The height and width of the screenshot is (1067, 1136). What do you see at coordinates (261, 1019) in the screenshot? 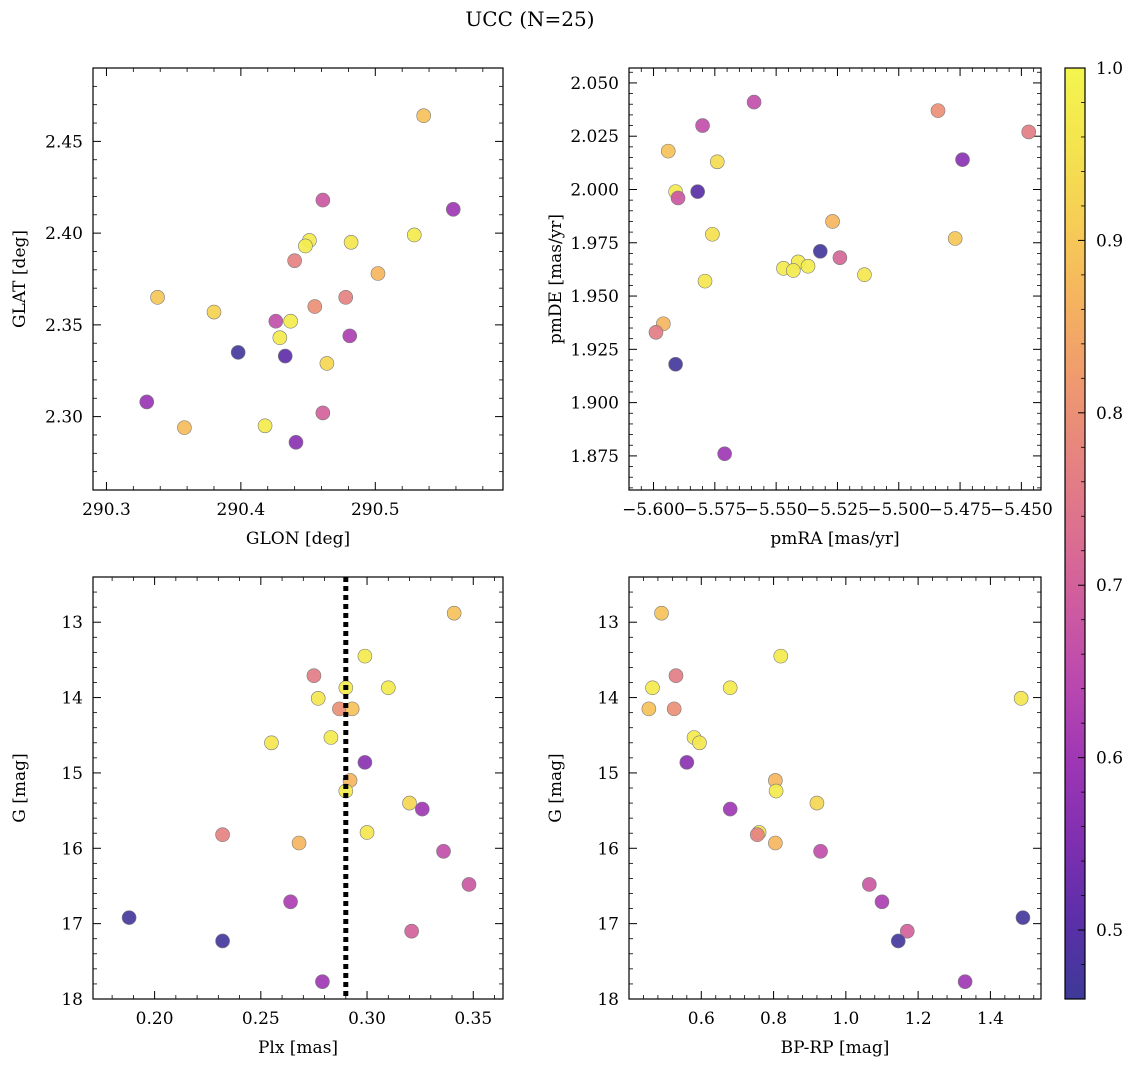
I see `x-tick-label: 0.25` at bounding box center [261, 1019].